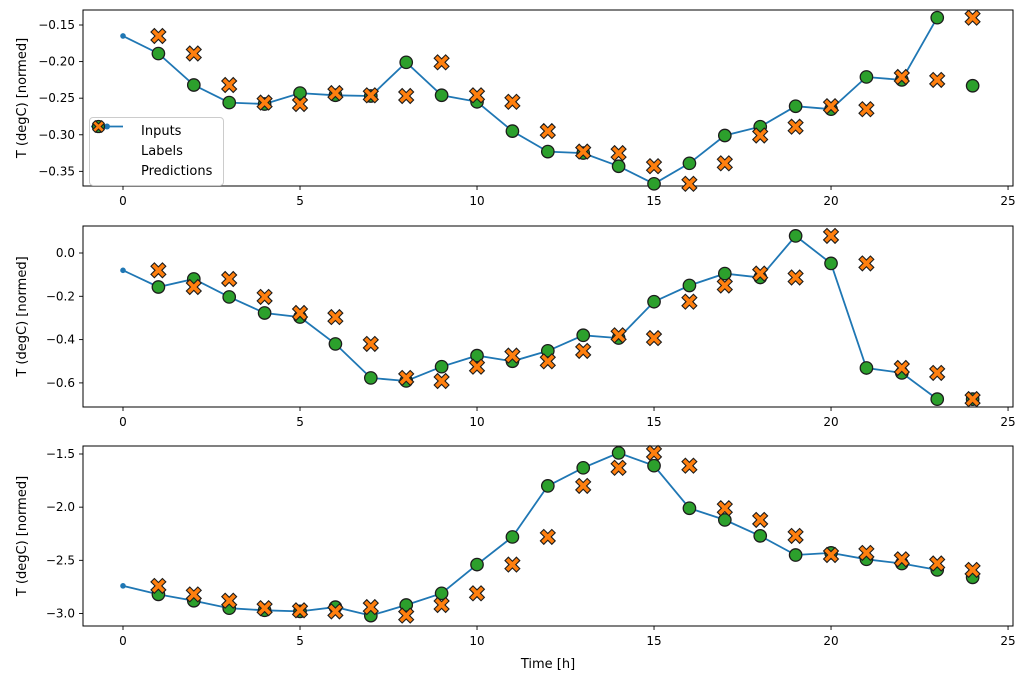 The width and height of the screenshot is (1023, 679). Describe the element at coordinates (162, 151) in the screenshot. I see `legend-label-labels: Labels` at that location.